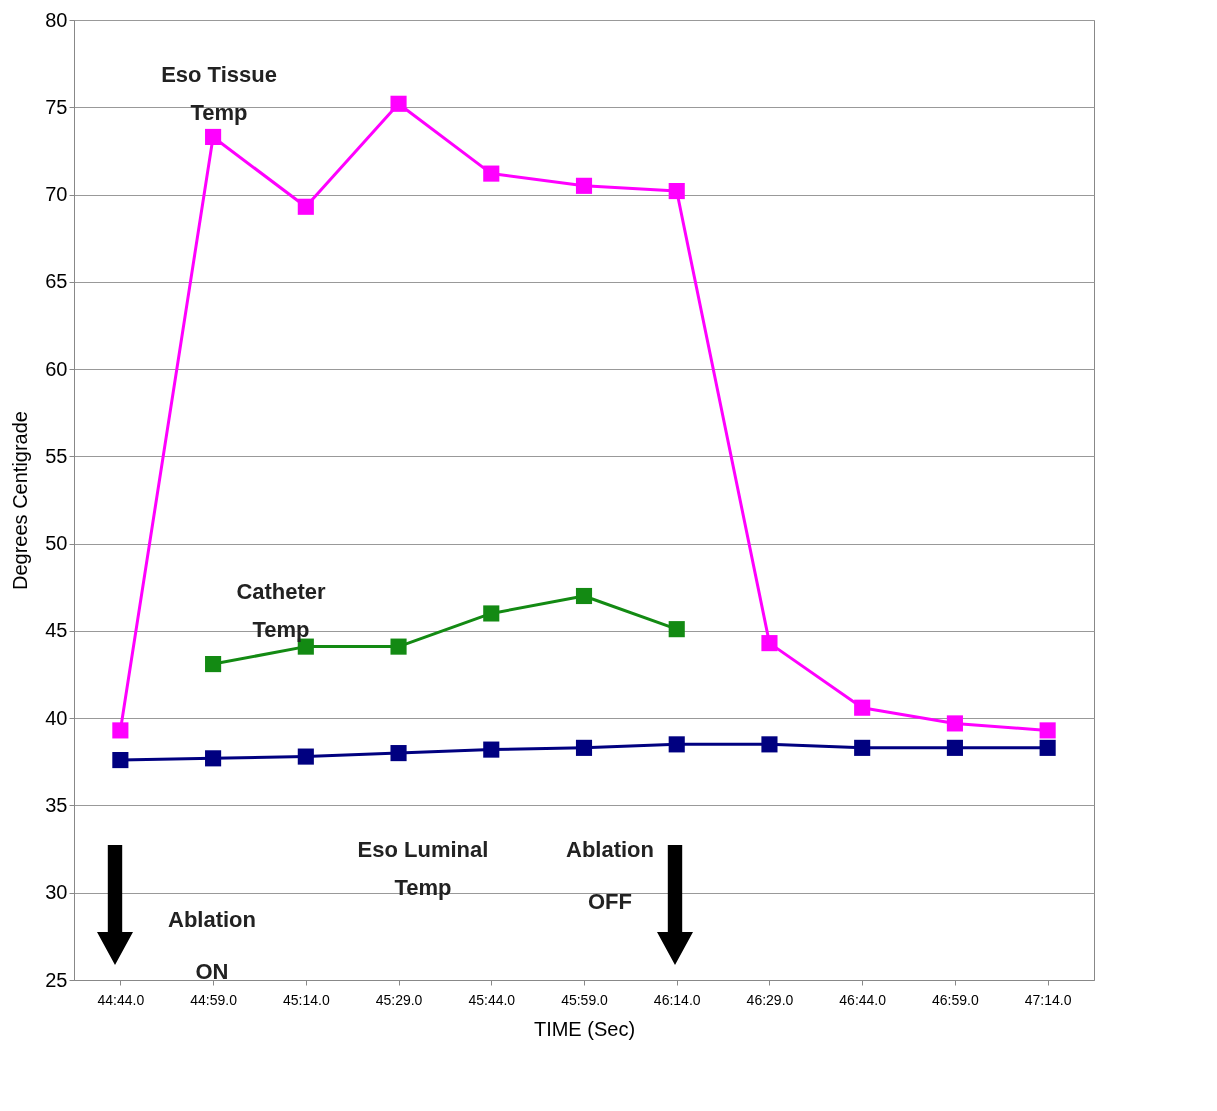 This screenshot has height=1111, width=1217. What do you see at coordinates (219, 93) in the screenshot?
I see `annotation: Eso Tissue Temp` at bounding box center [219, 93].